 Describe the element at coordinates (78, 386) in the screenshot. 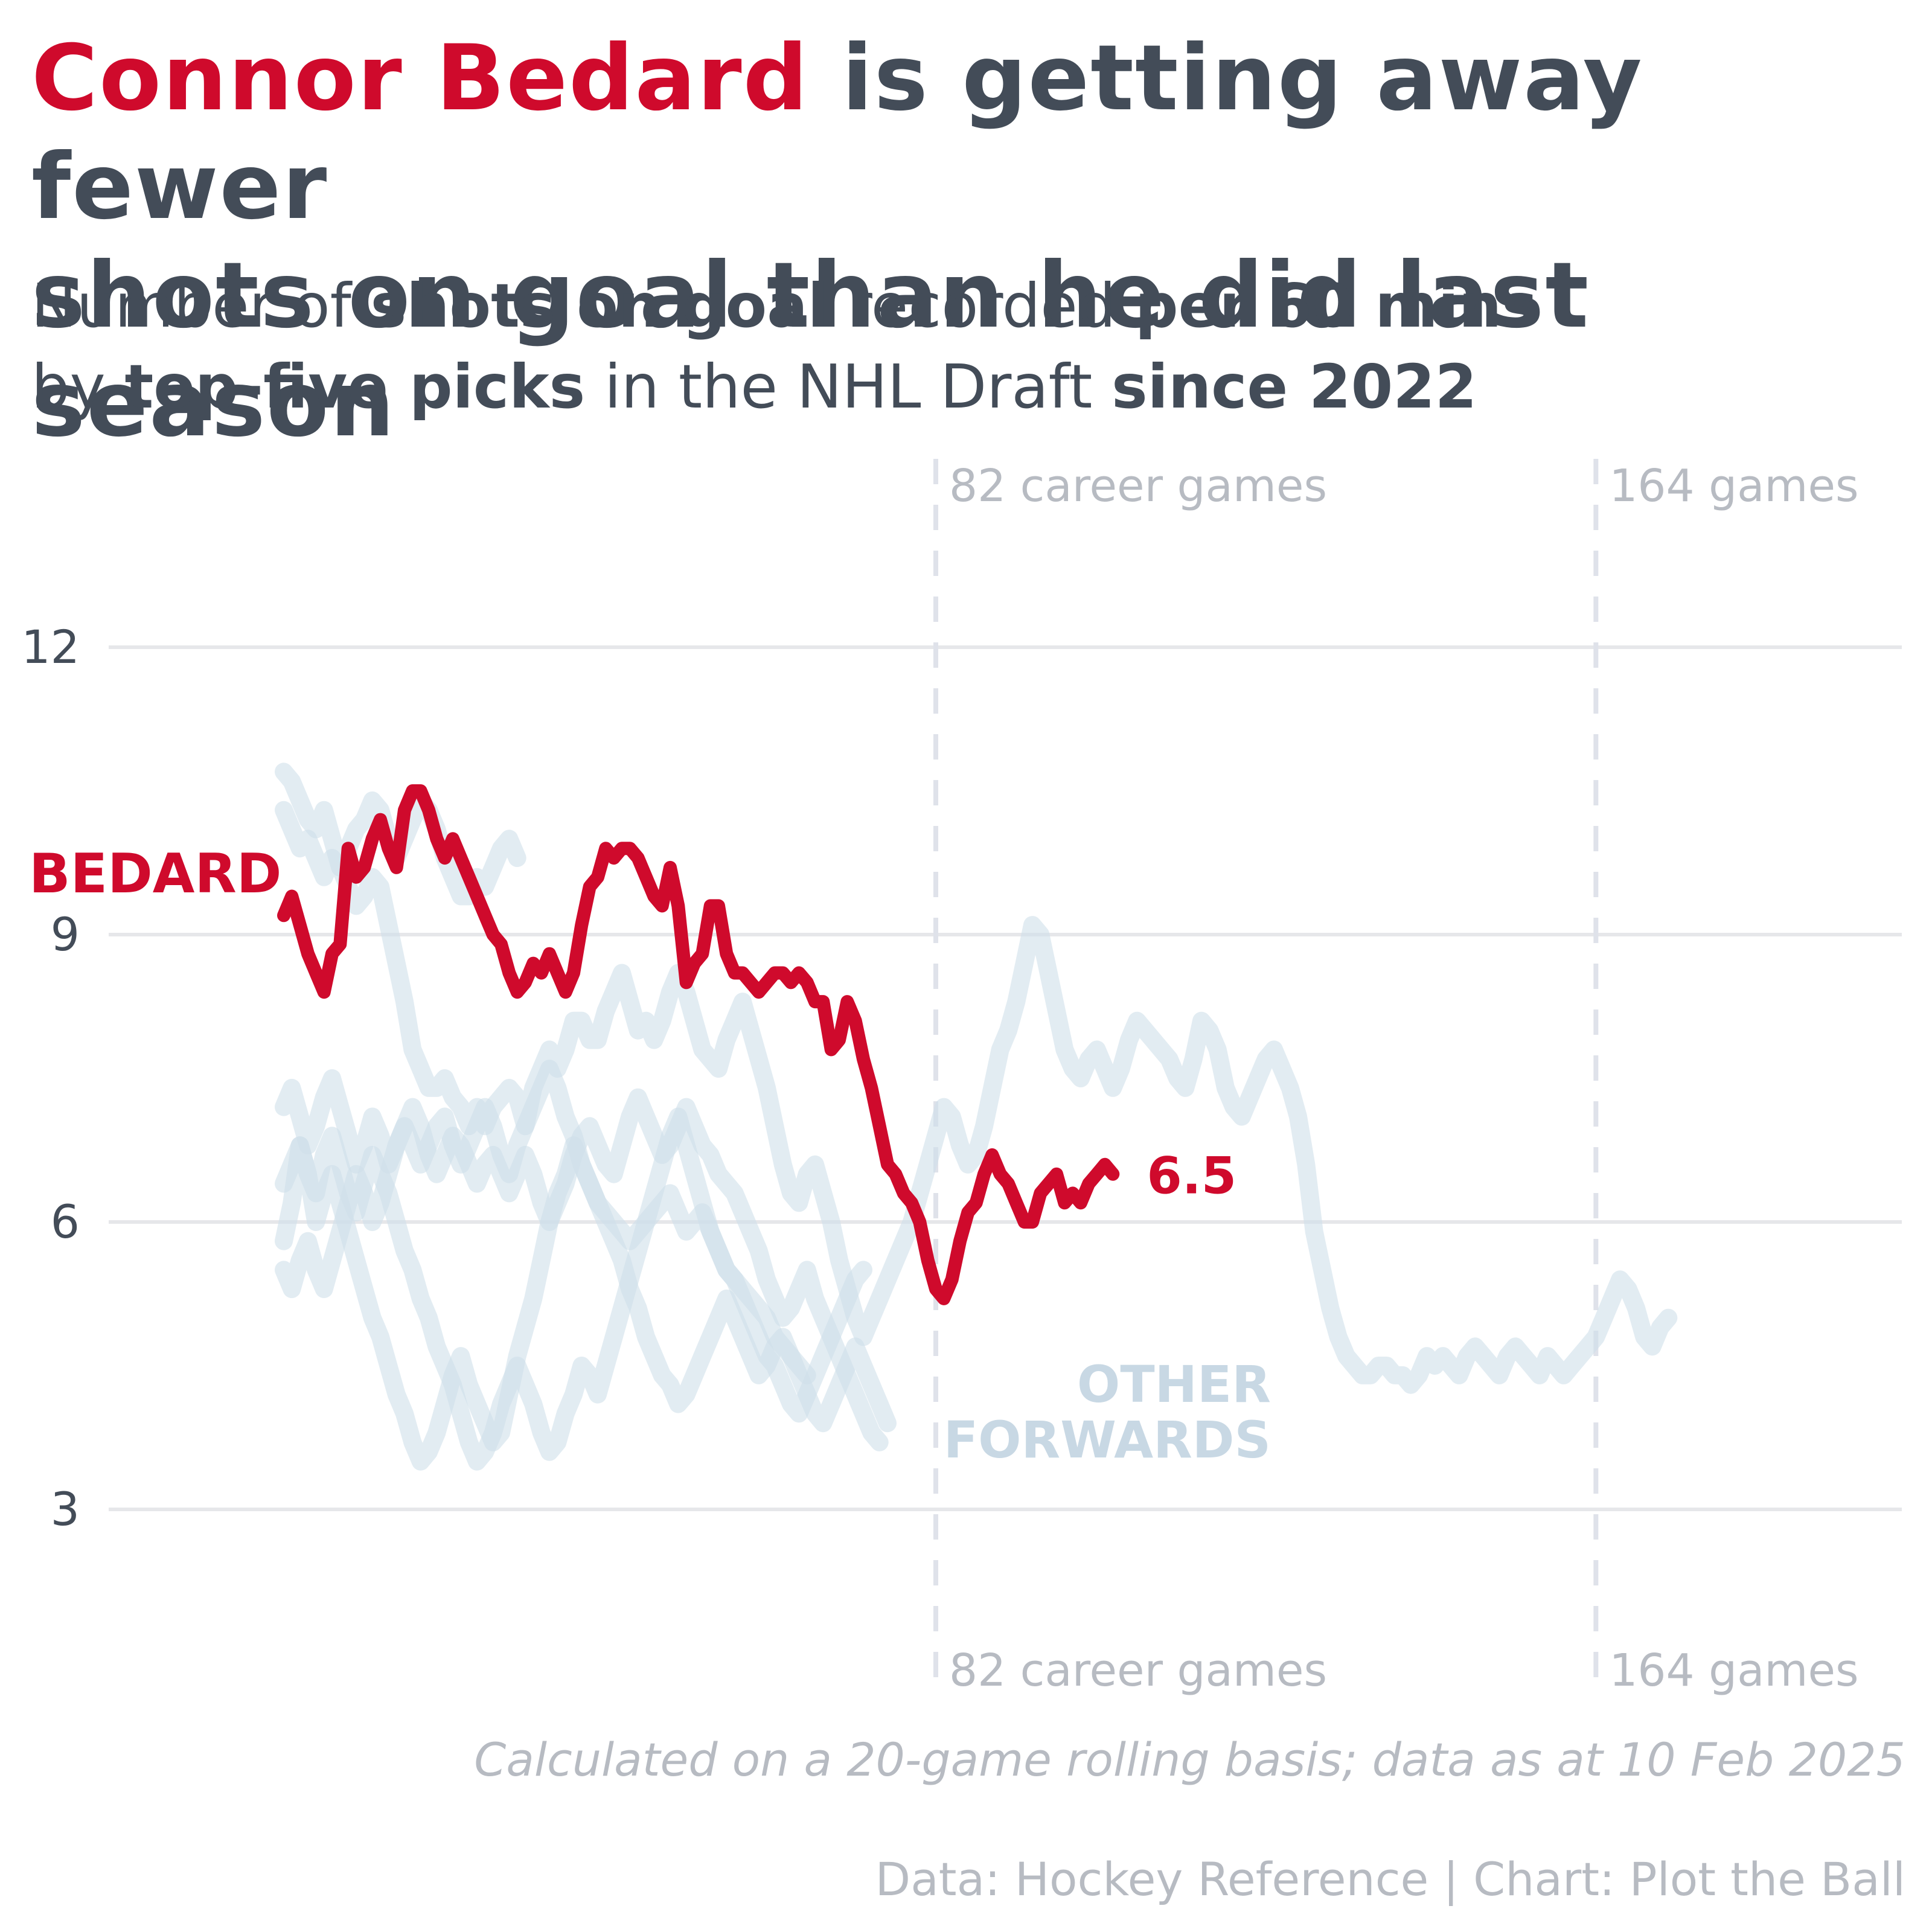

I see `subtitle-text-3: by` at that location.